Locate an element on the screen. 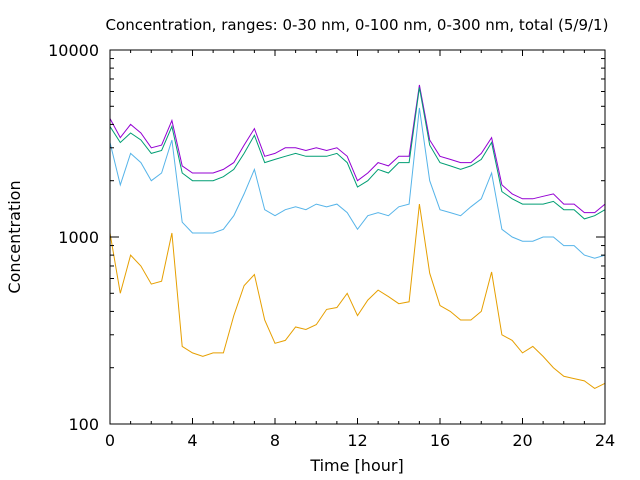 The image size is (640, 480). y-tick-label: 1000 is located at coordinates (78, 237).